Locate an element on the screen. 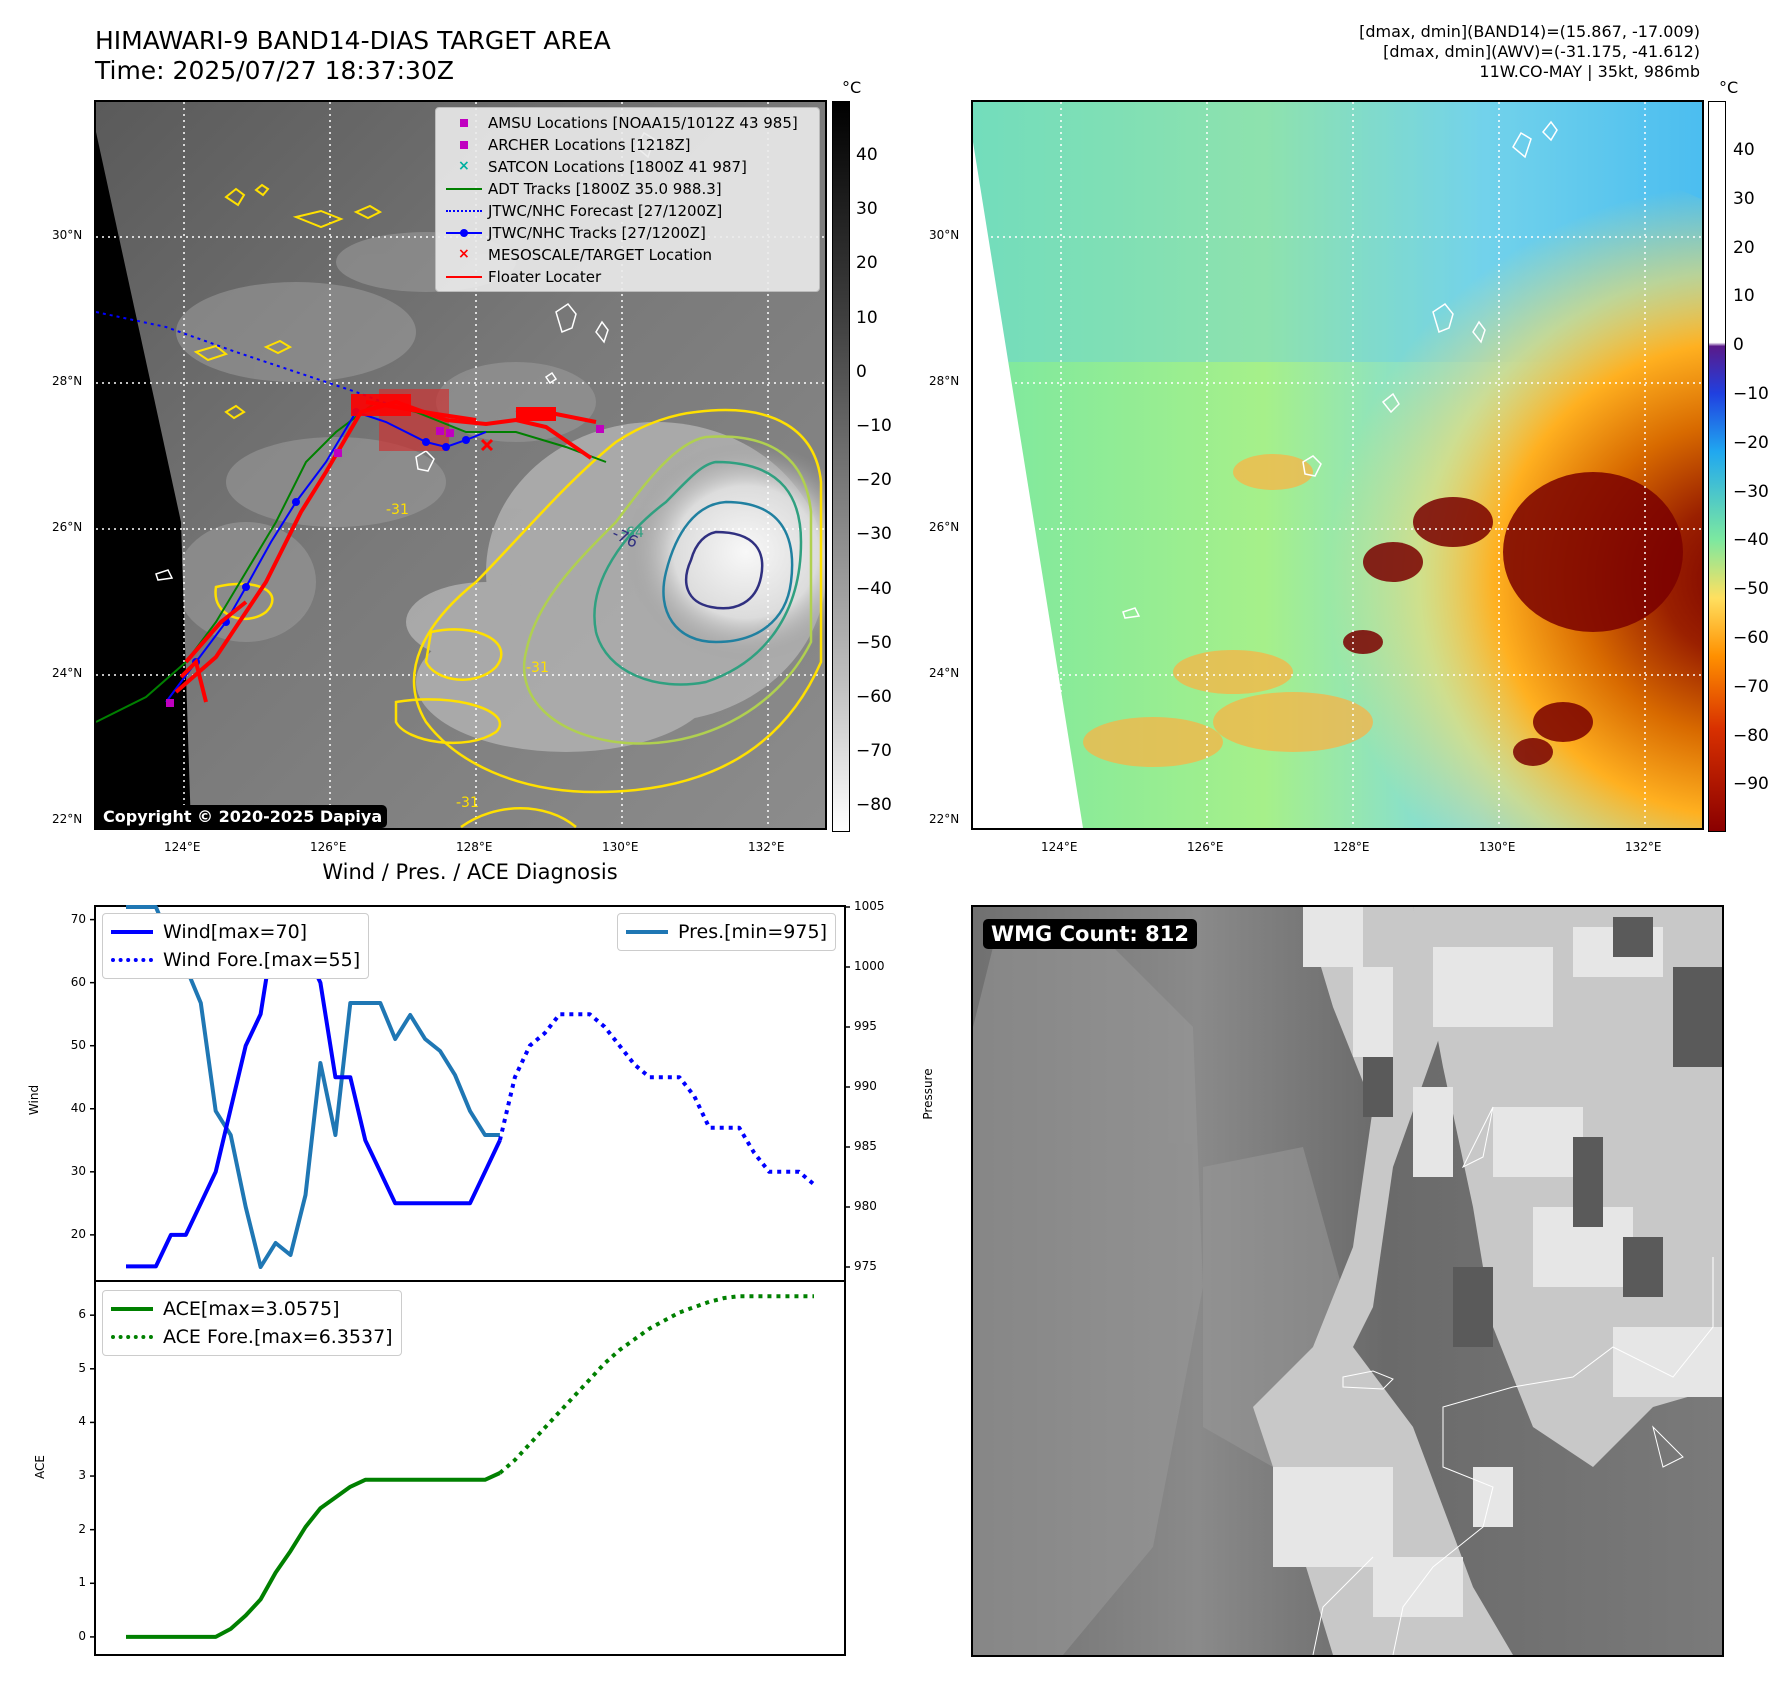 The image size is (1788, 1690). axis-tick-label: 1005 is located at coordinates (869, 906).